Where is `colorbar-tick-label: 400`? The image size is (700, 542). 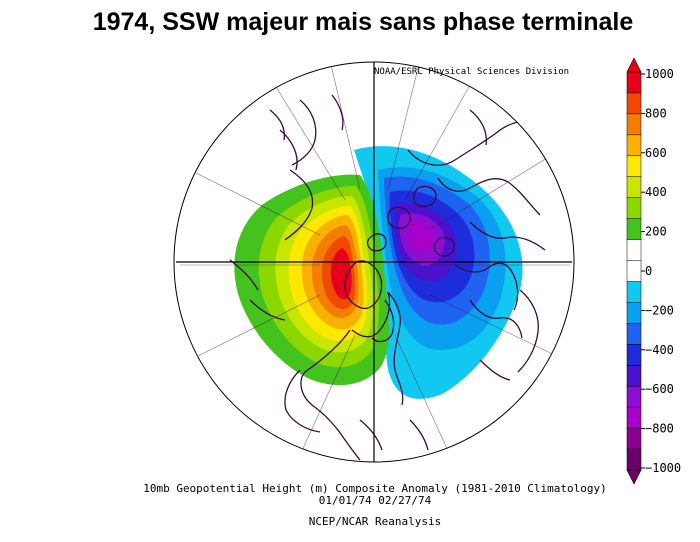
colorbar-tick-label: 400 is located at coordinates (656, 192).